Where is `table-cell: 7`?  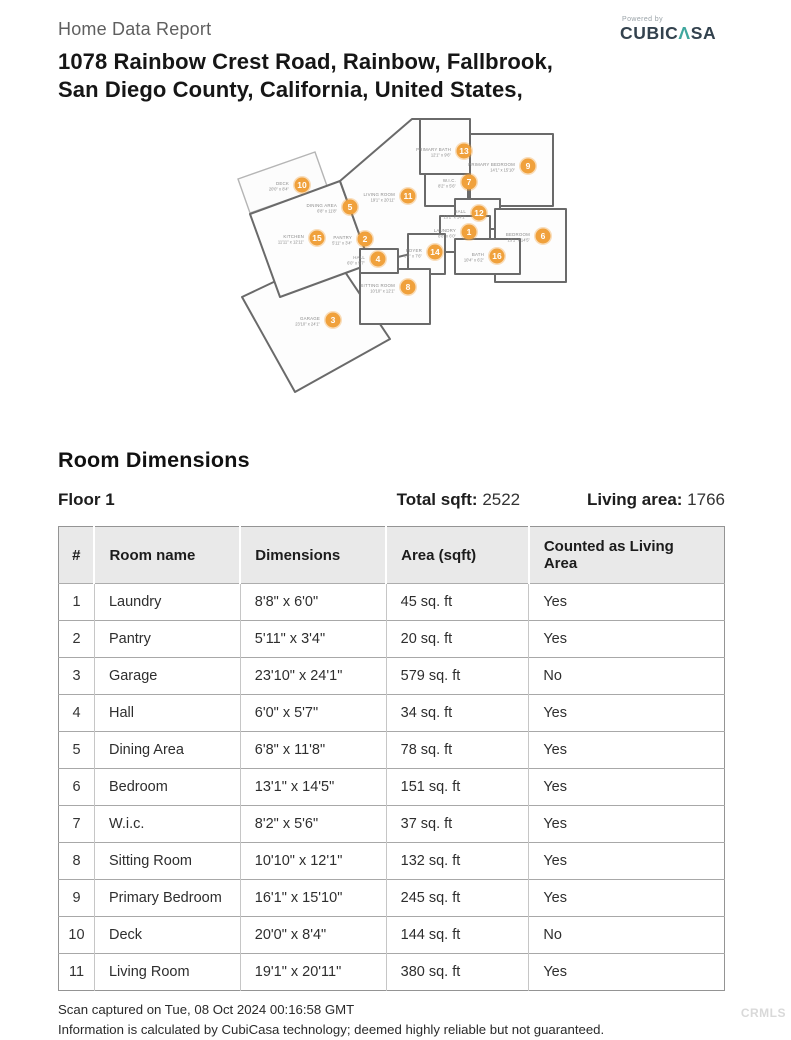
table-cell: 7 is located at coordinates (76, 824).